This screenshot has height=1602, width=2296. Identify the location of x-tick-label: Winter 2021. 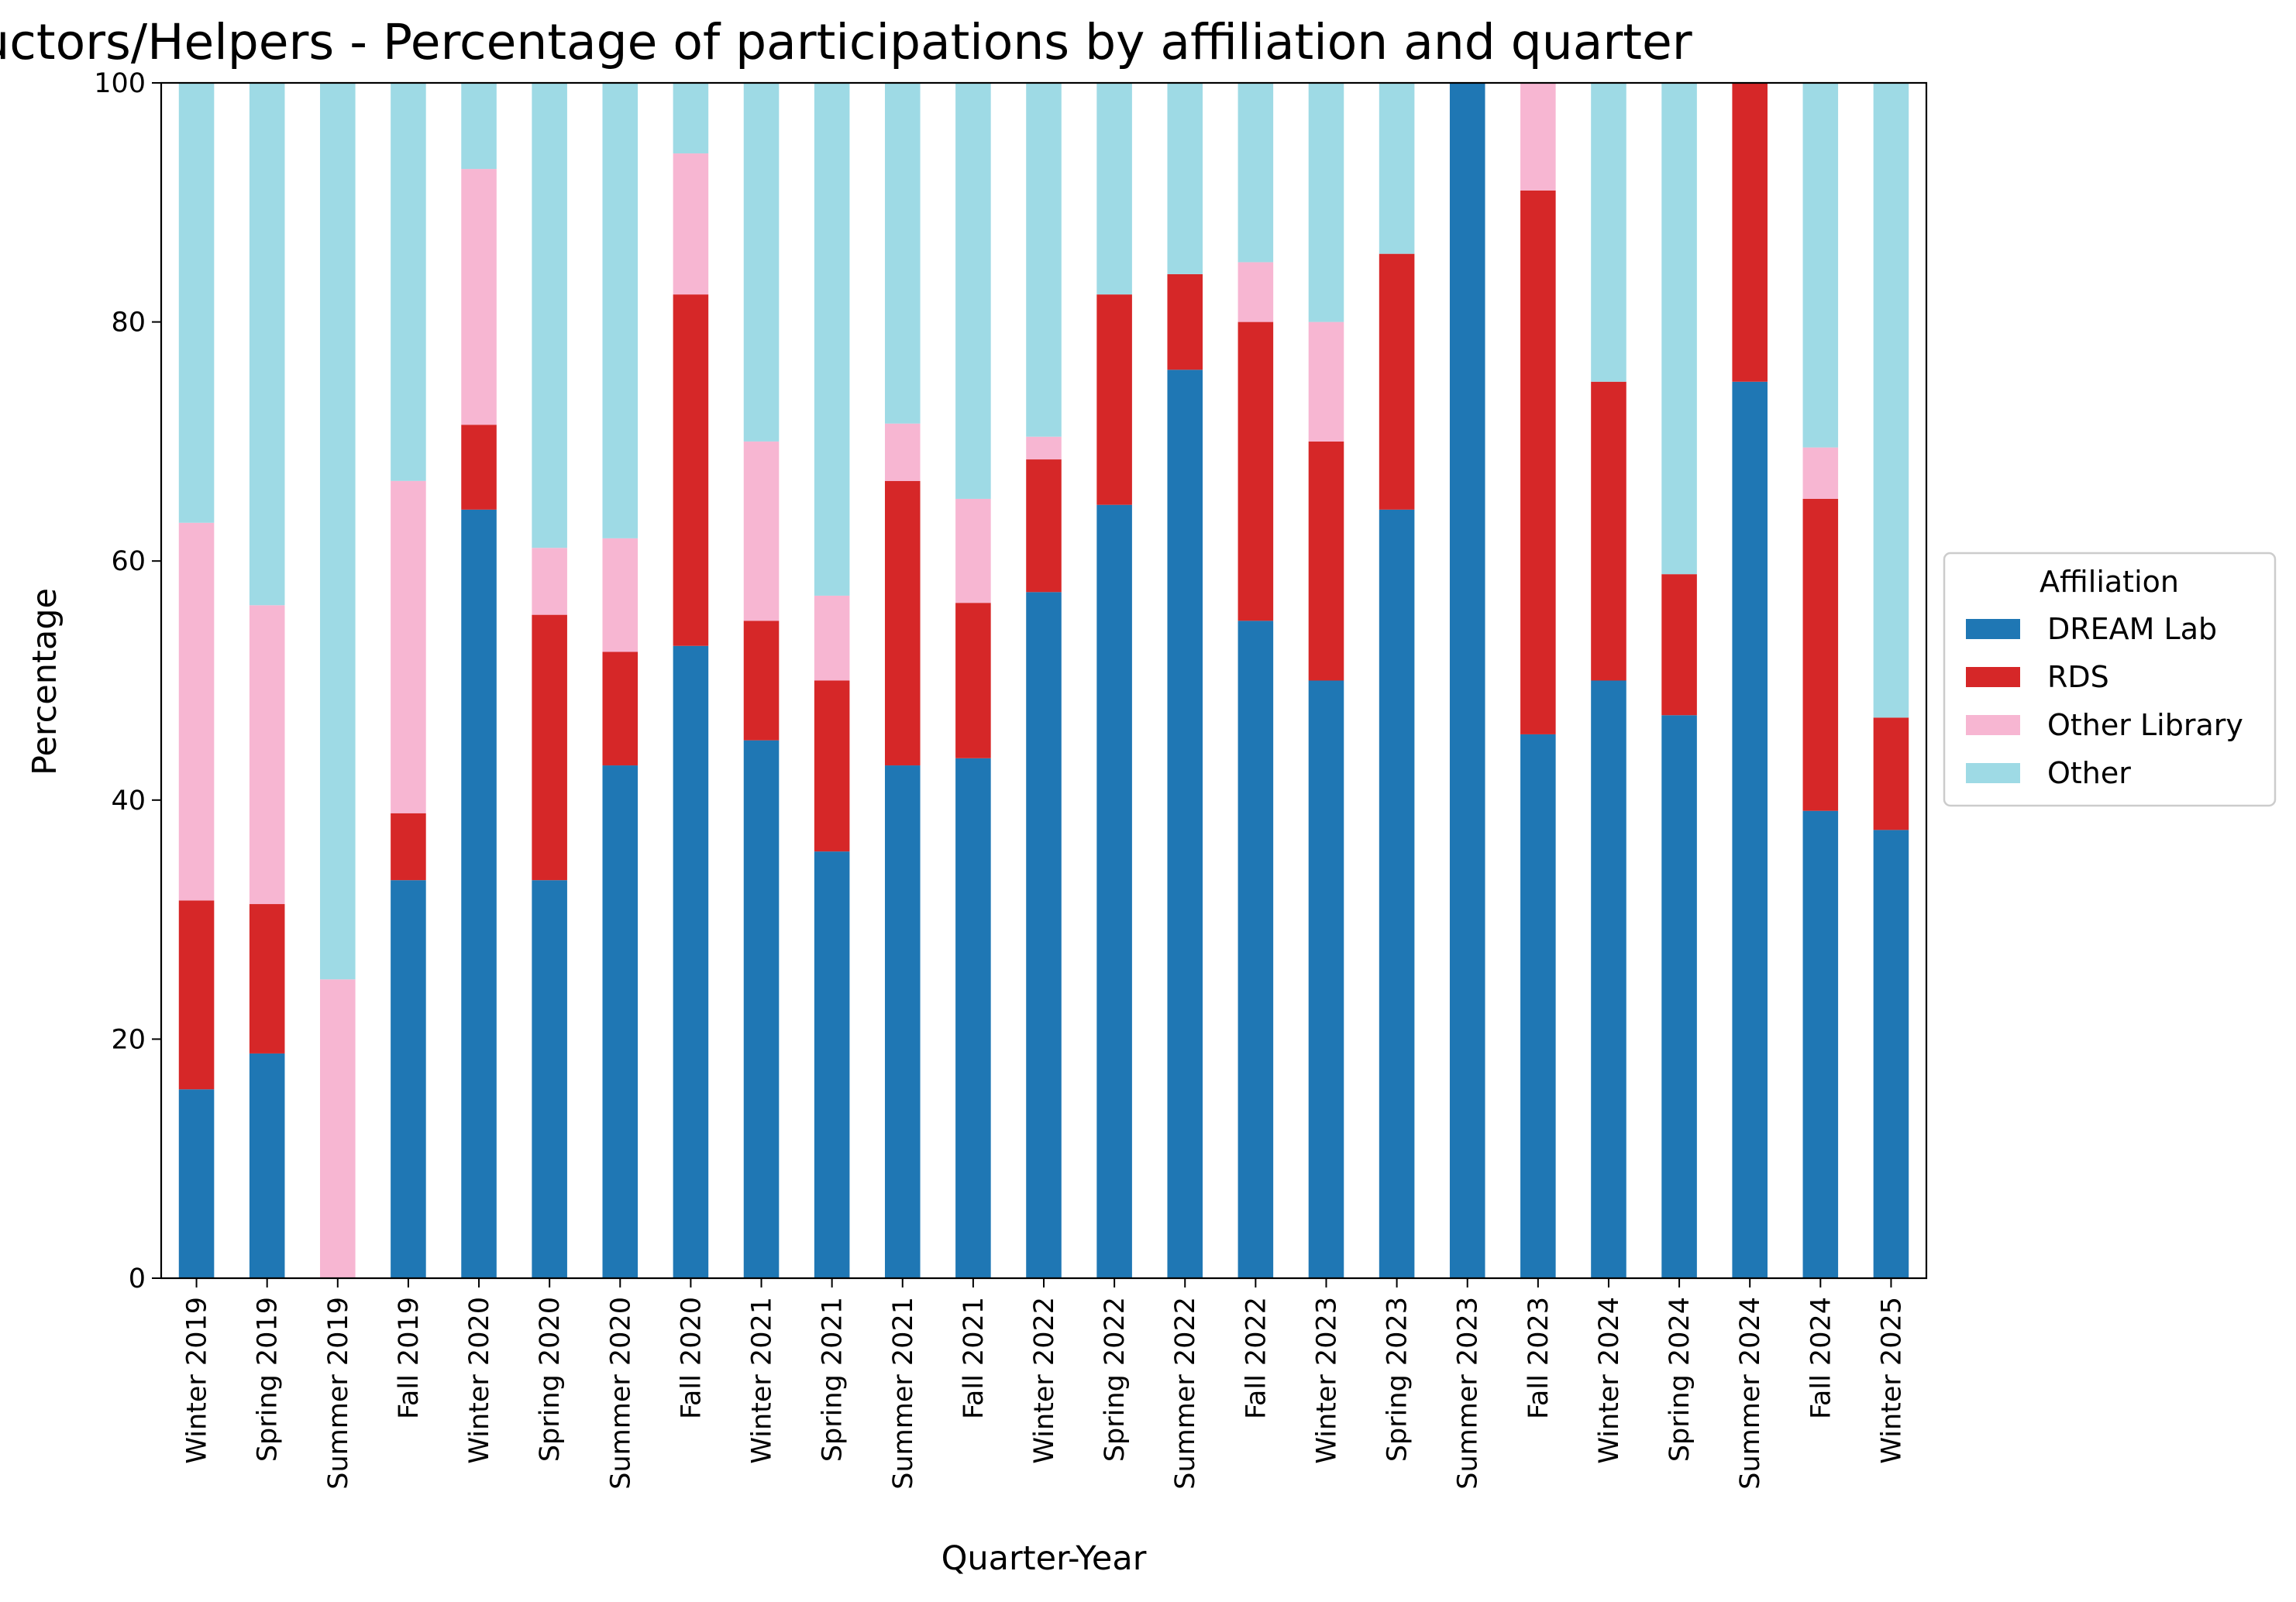
(763, 1380).